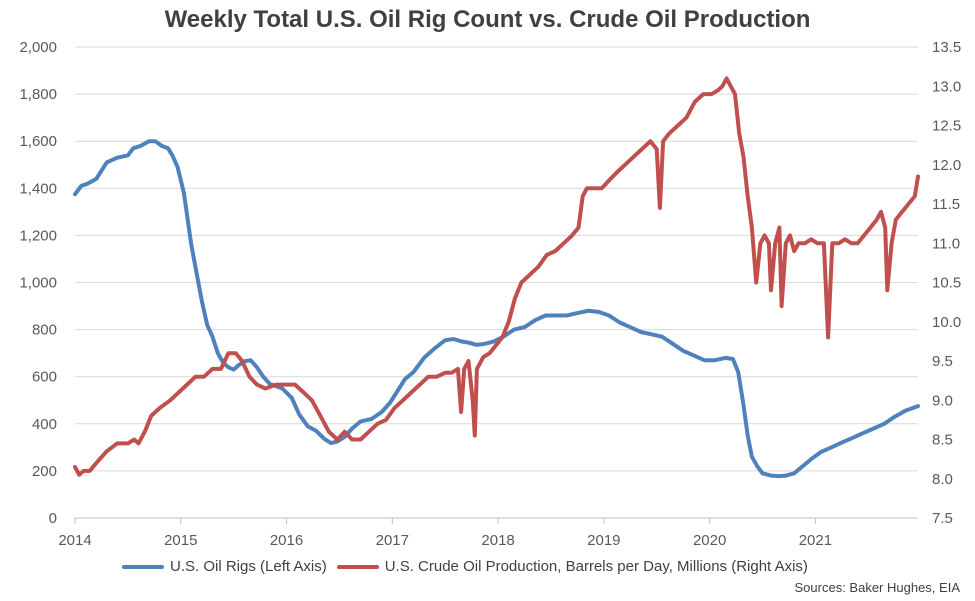  Describe the element at coordinates (38, 141) in the screenshot. I see `left-tick-label: 1,600` at that location.